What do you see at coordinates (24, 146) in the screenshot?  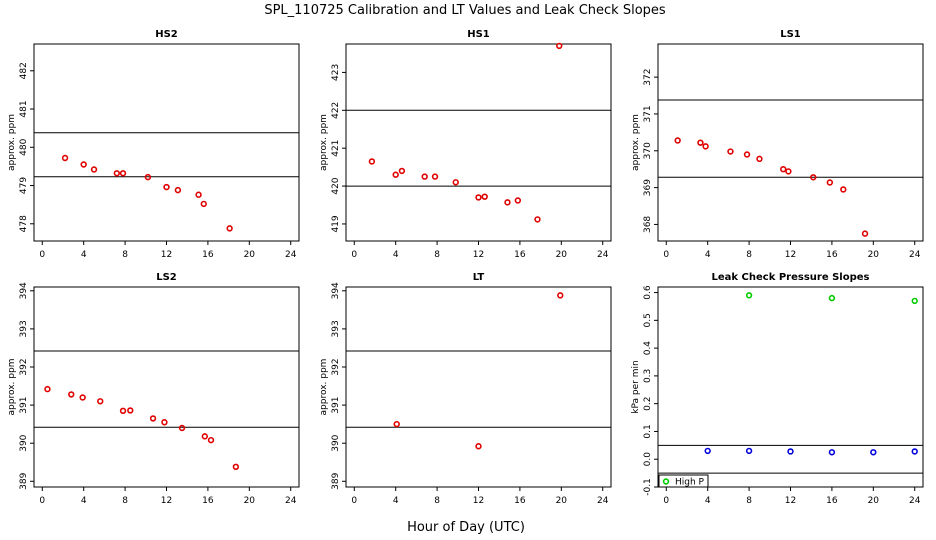 I see `y-tick-label: 480` at bounding box center [24, 146].